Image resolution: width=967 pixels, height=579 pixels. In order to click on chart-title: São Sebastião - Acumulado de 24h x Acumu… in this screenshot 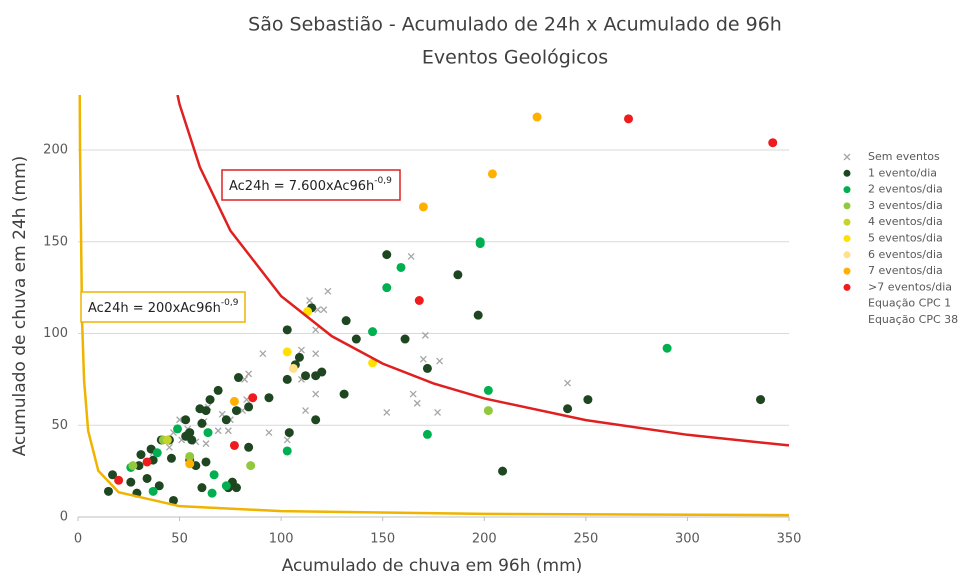, I will do `click(515, 25)`.